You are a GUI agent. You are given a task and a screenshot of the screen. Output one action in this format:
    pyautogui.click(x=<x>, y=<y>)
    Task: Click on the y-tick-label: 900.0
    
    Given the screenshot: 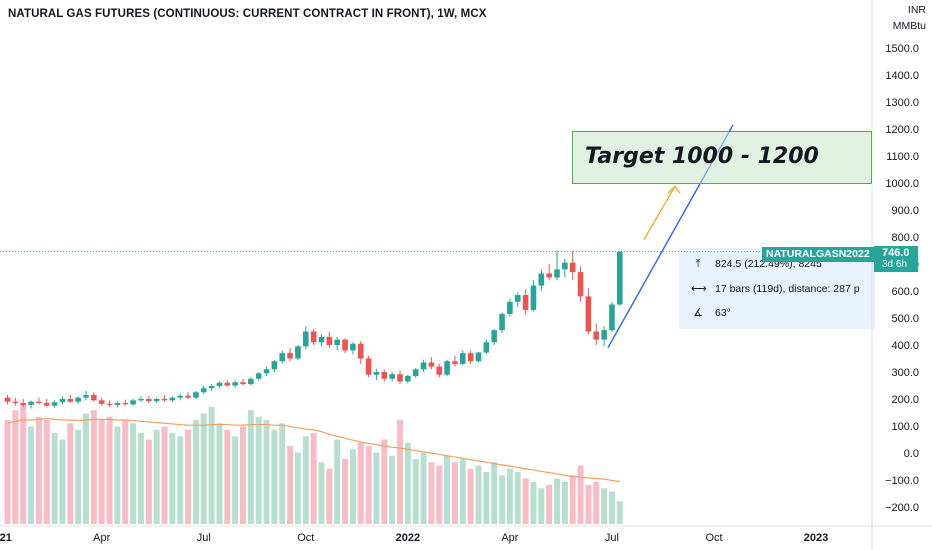 What is the action you would take?
    pyautogui.click(x=905, y=211)
    